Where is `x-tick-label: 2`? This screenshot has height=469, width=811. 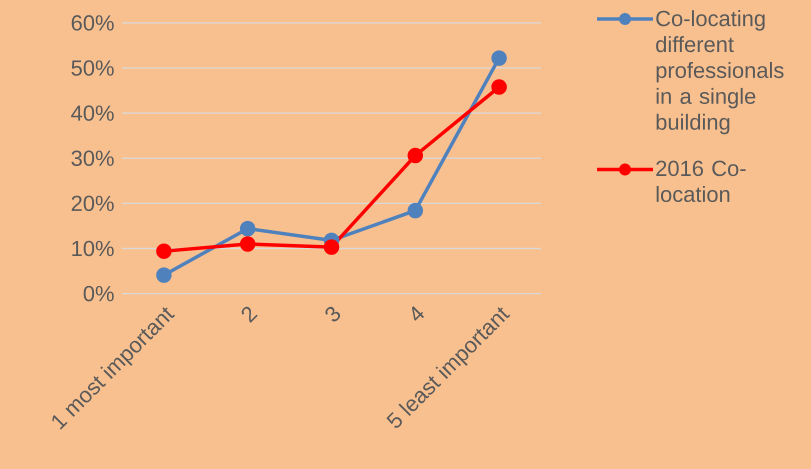
x-tick-label: 2 is located at coordinates (250, 314).